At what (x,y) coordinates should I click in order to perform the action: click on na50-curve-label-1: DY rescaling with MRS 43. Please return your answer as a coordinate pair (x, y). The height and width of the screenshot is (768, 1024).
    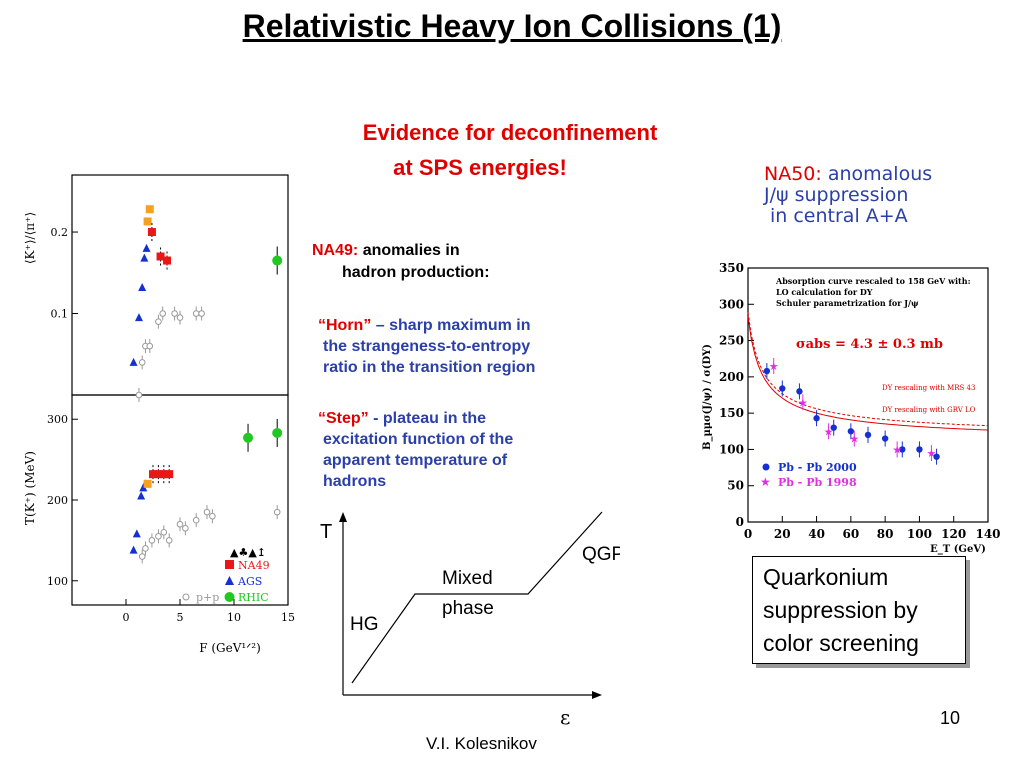
    Looking at the image, I should click on (928, 388).